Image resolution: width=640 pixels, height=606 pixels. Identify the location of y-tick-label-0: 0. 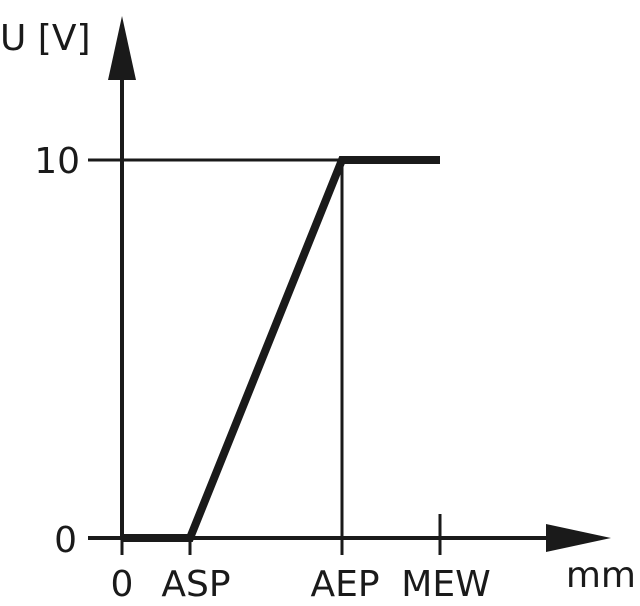
(65, 540).